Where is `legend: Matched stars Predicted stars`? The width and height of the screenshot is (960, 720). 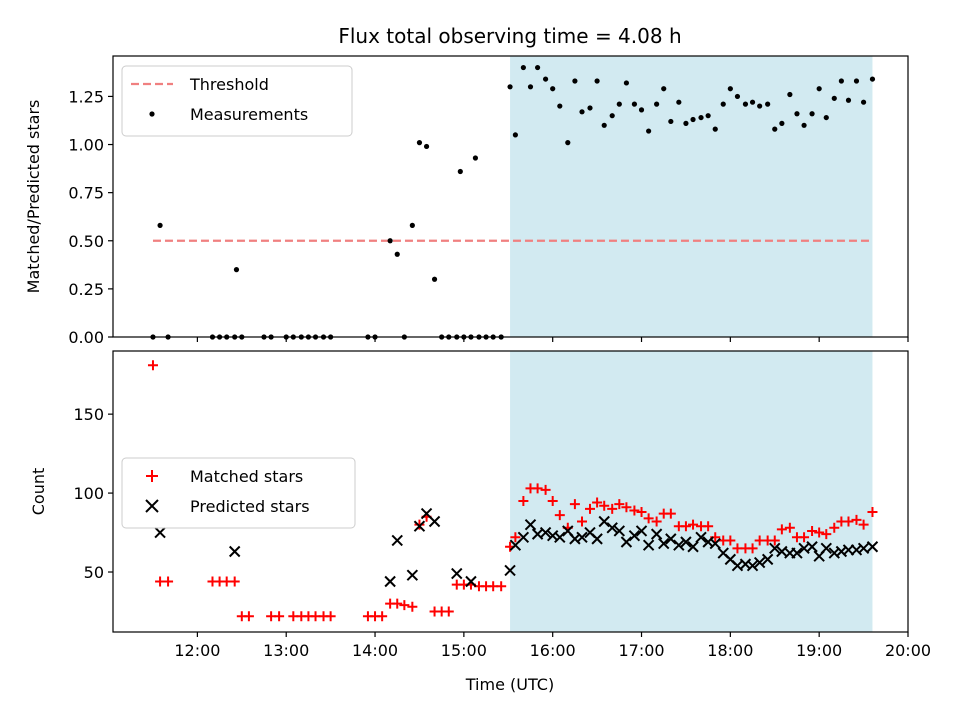 legend: Matched stars Predicted stars is located at coordinates (238, 493).